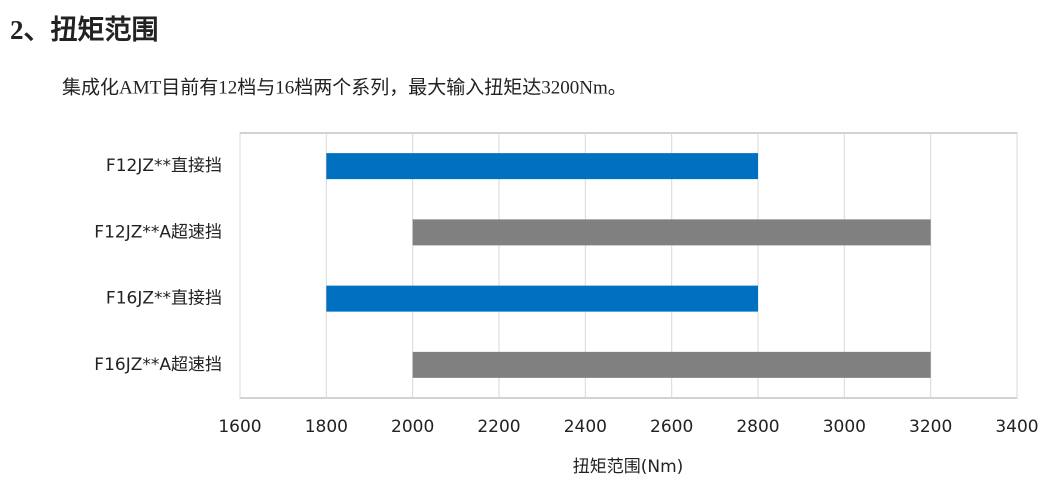 The image size is (1055, 495). What do you see at coordinates (628, 467) in the screenshot?
I see `x-axis-title: 扭矩范围(Nm)` at bounding box center [628, 467].